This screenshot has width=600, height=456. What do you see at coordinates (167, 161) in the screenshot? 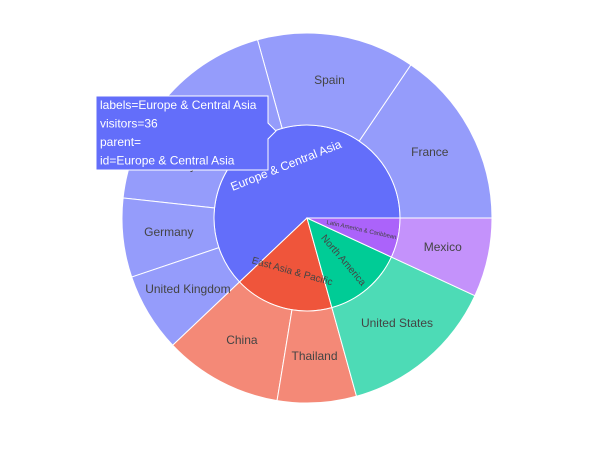
I see `tooltip-line: id=Europe & Central Asia` at bounding box center [167, 161].